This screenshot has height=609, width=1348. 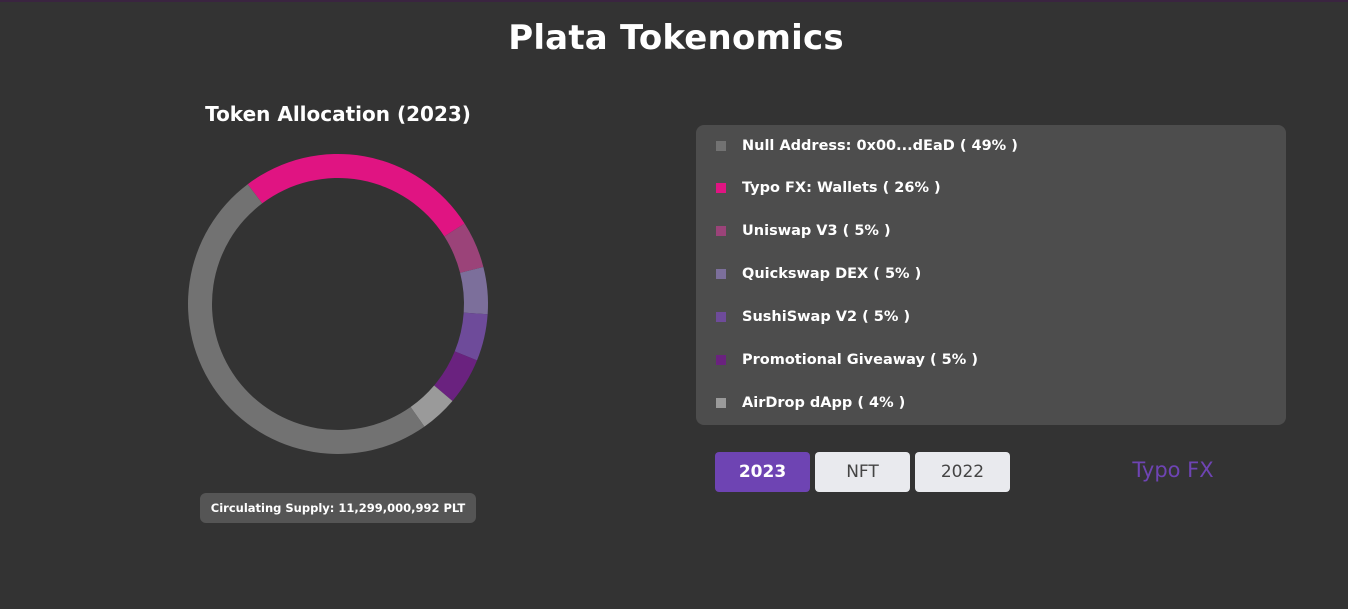 What do you see at coordinates (860, 360) in the screenshot?
I see `legend-label: Promotional Giveaway ( 5% )` at bounding box center [860, 360].